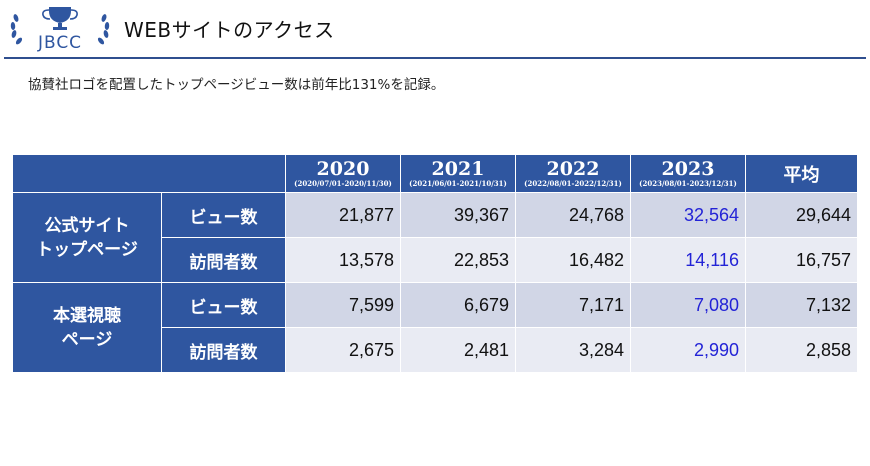 The image size is (870, 466). I want to click on average-cell: 7,132, so click(801, 305).